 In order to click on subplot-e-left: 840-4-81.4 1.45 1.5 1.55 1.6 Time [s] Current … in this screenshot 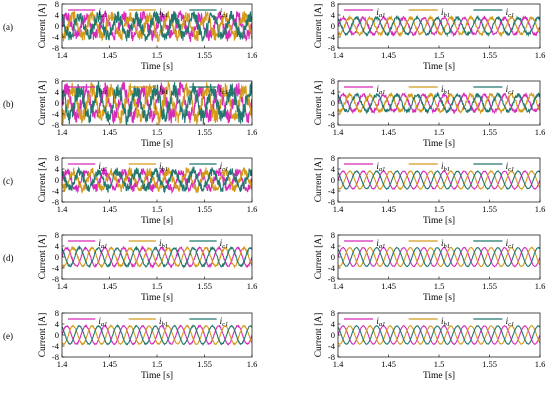, I will do `click(147, 344)`.